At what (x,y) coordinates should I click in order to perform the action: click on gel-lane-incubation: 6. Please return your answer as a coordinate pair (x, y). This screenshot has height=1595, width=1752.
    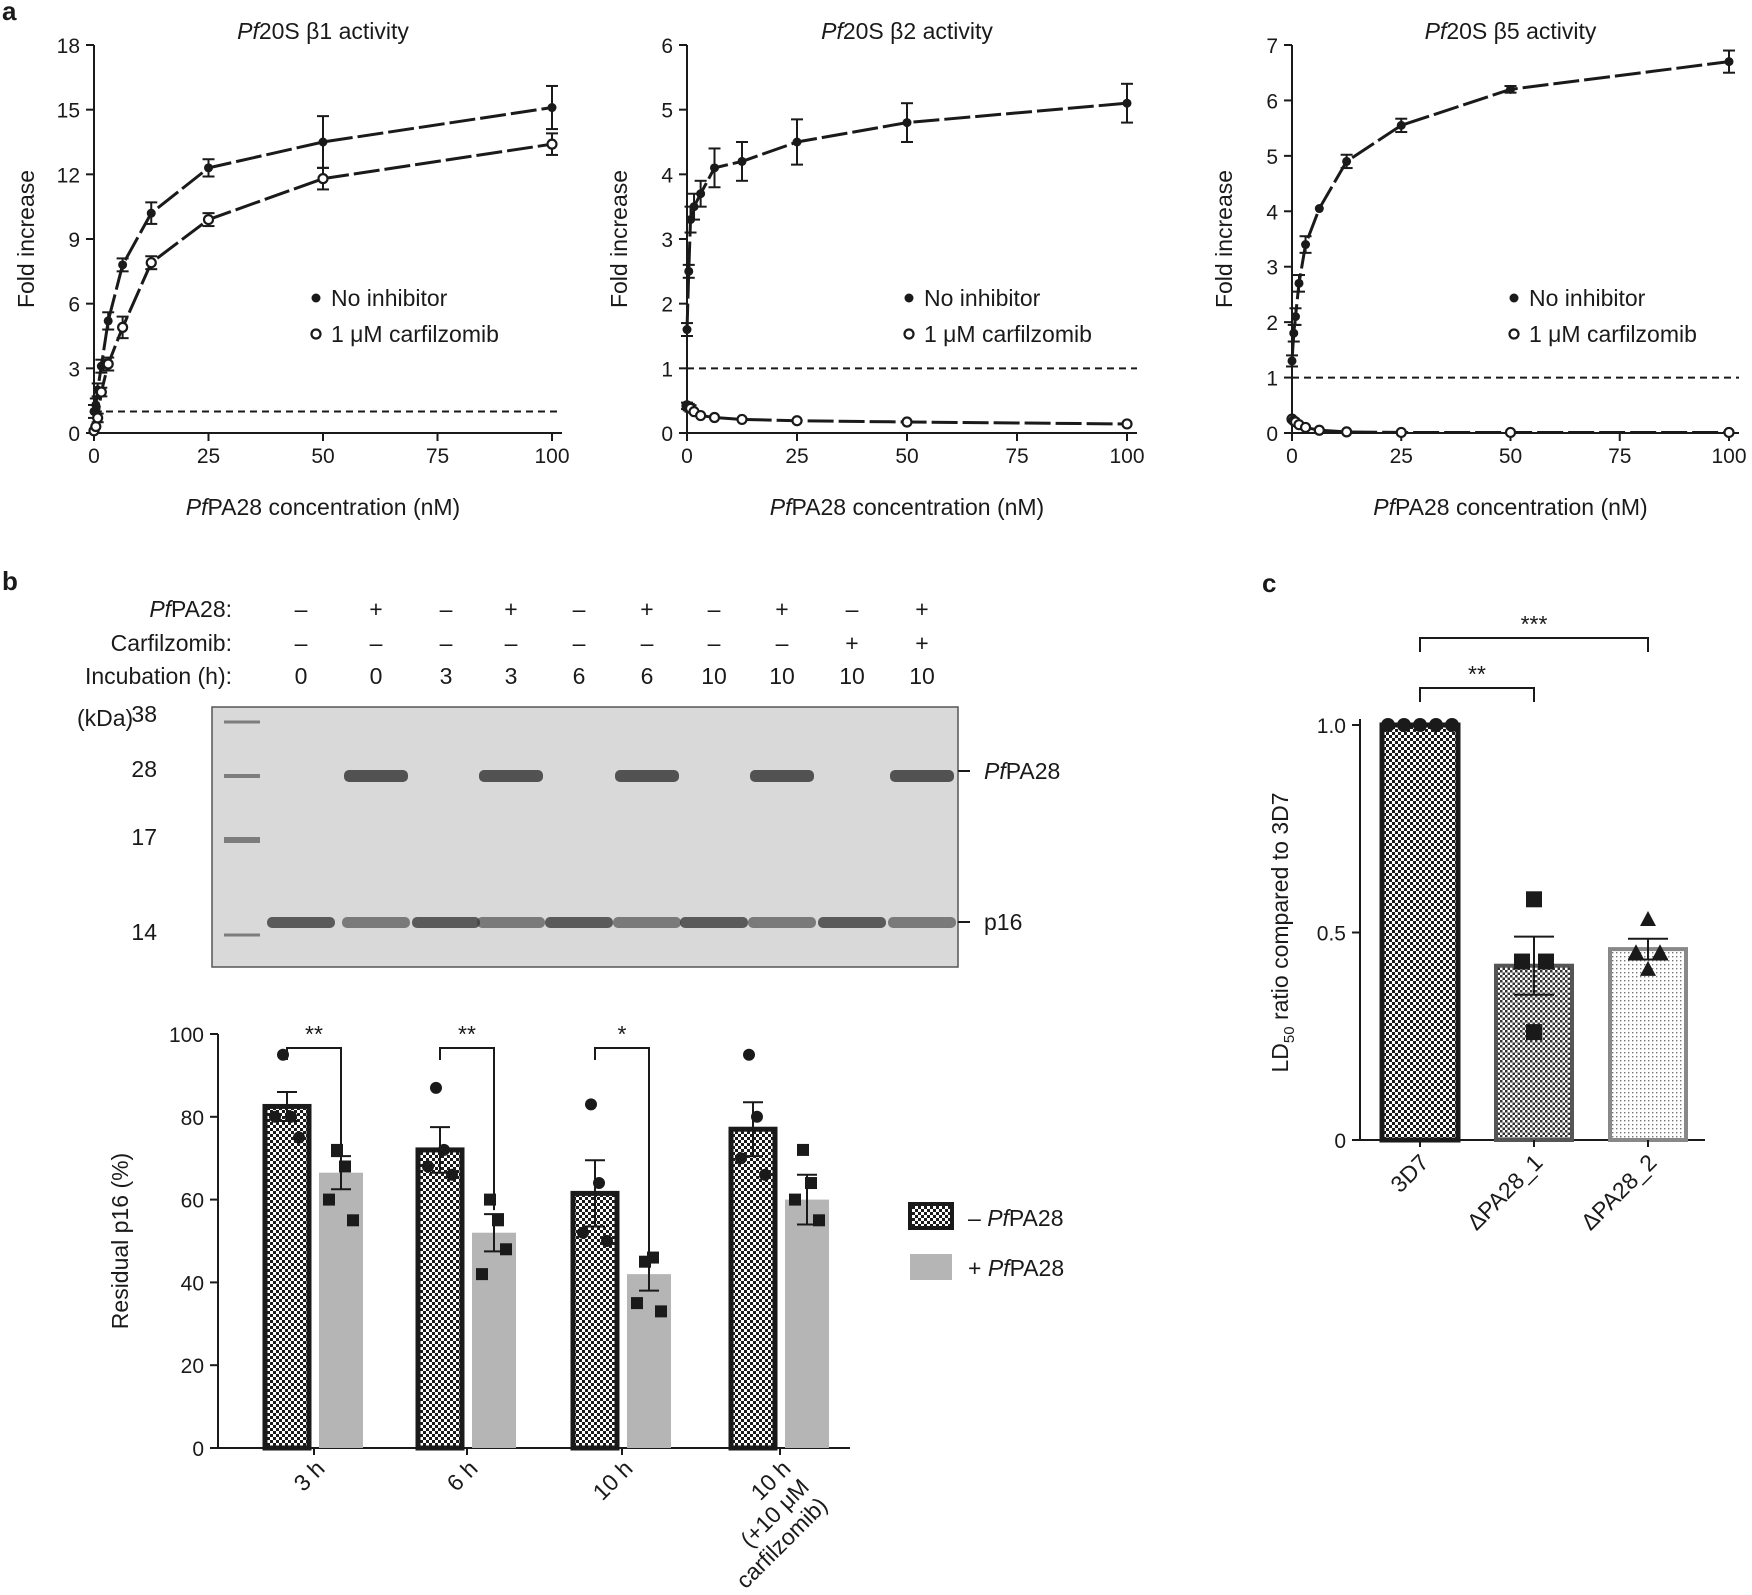
    Looking at the image, I should click on (579, 676).